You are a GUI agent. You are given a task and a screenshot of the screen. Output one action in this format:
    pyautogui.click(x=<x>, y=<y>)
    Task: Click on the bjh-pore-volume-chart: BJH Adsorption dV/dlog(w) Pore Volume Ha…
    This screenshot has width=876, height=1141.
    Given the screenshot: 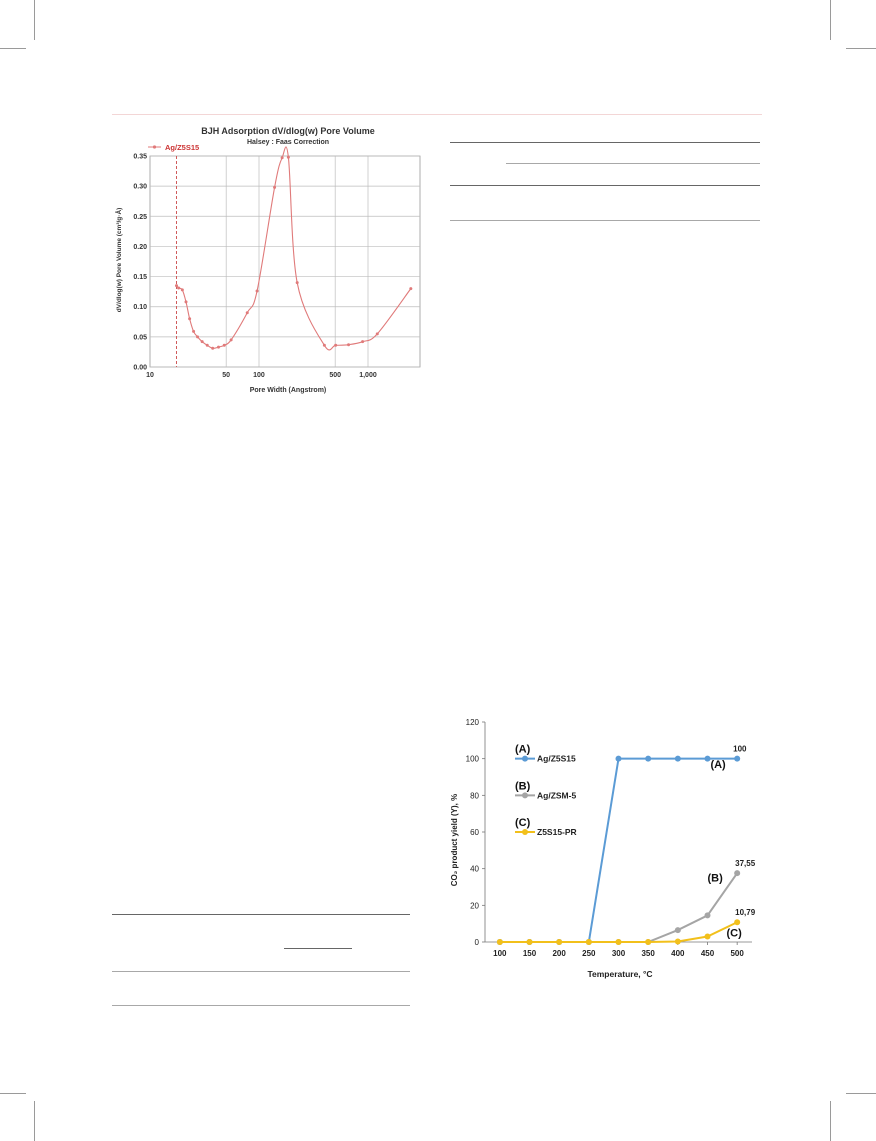 What is the action you would take?
    pyautogui.click(x=267, y=260)
    